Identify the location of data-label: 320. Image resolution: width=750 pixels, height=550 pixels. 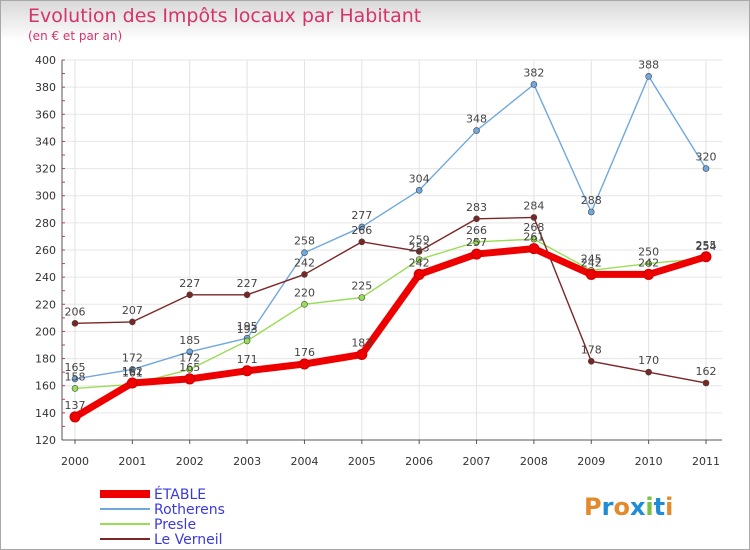
(706, 157).